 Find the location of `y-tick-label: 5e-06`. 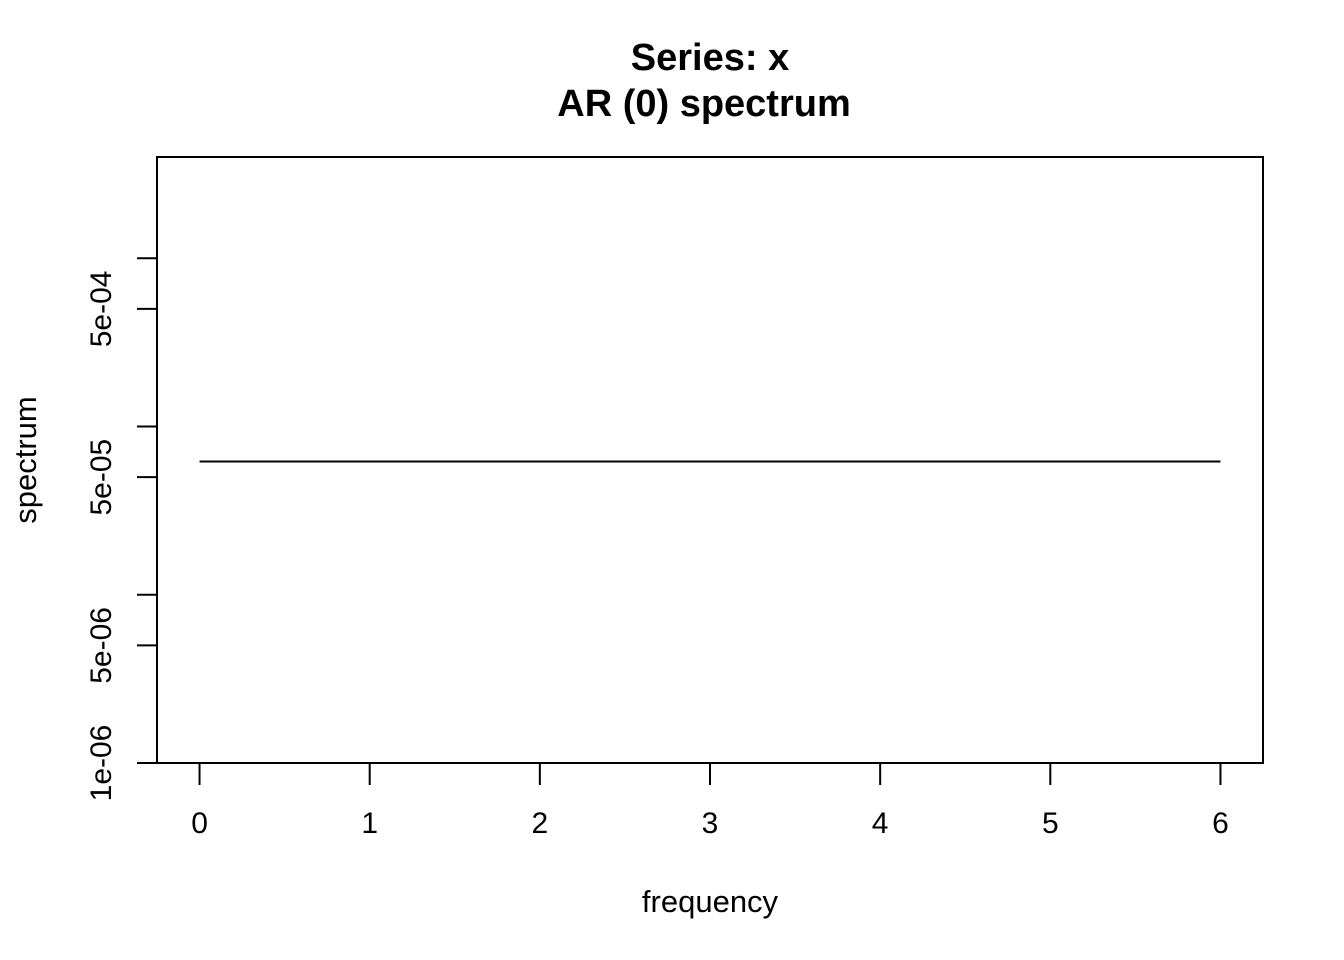

y-tick-label: 5e-06 is located at coordinates (101, 645).